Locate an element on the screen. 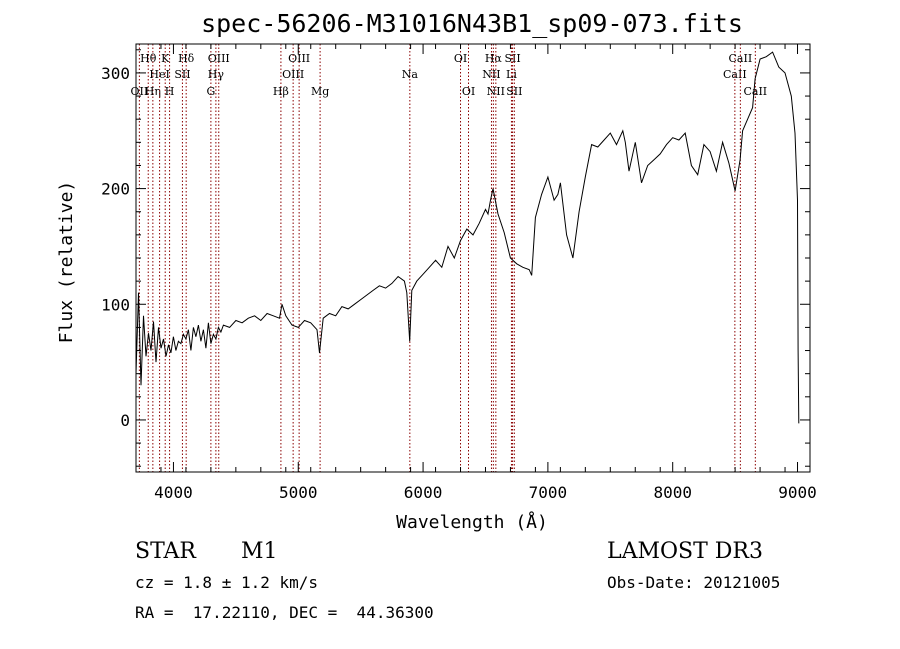  survey-name: LAMOST DR3 is located at coordinates (685, 551).